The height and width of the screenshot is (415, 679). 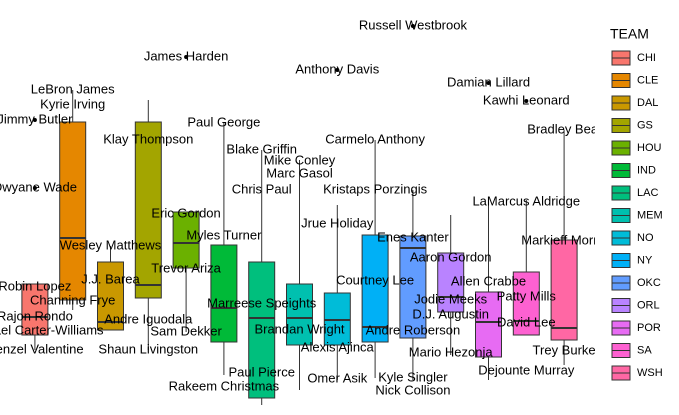 What do you see at coordinates (646, 58) in the screenshot?
I see `legend-label: CHI` at bounding box center [646, 58].